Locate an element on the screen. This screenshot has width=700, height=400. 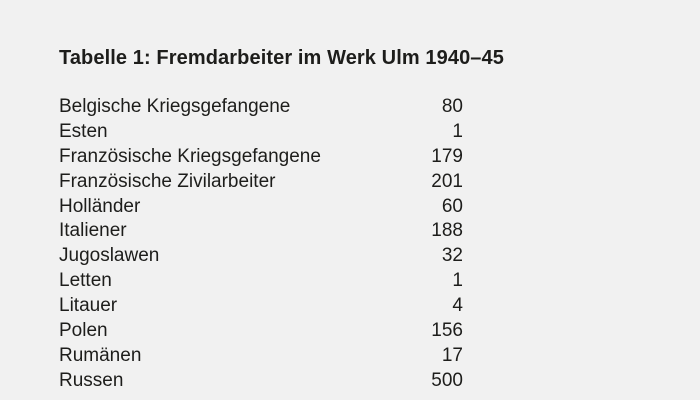
nationality-label: Belgische Kriegsgefangene is located at coordinates (175, 106).